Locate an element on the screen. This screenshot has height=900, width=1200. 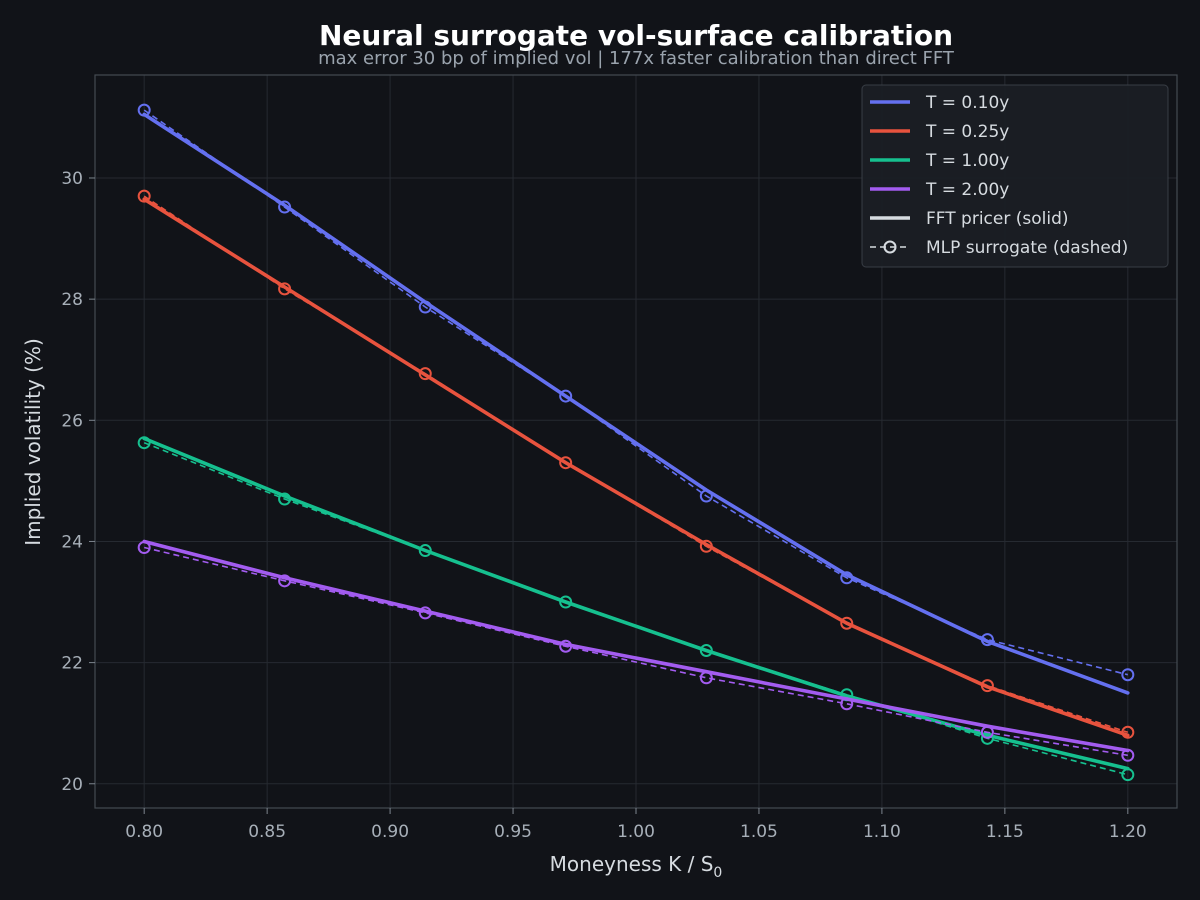
y-tick-label: 26 is located at coordinates (72, 421).